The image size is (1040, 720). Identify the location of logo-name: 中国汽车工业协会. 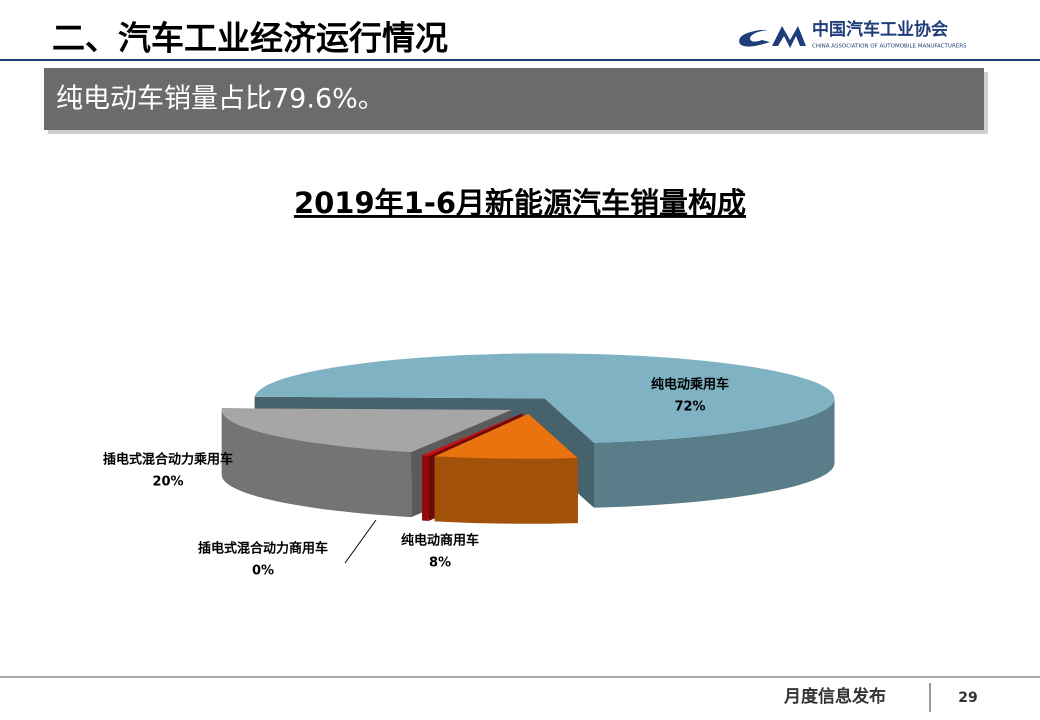
(880, 29).